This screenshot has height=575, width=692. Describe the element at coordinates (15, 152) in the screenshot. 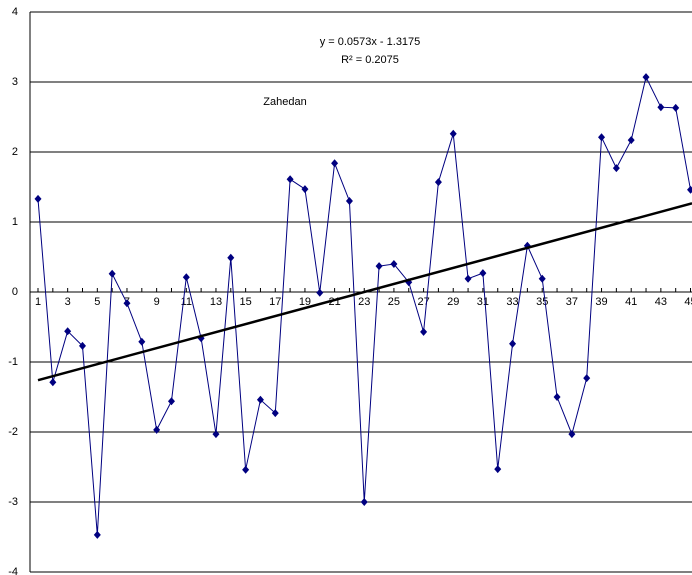

I see `y-tick-label: 2` at that location.